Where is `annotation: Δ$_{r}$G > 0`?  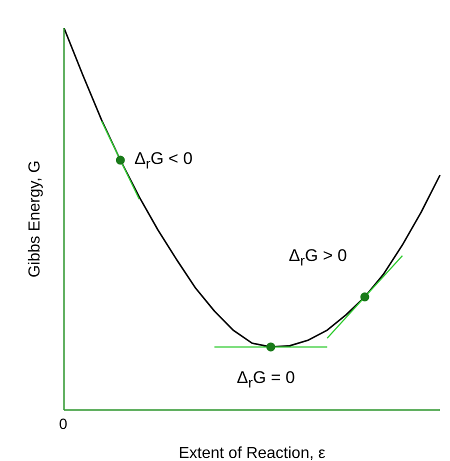
annotation: Δ$_{r}$G > 0 is located at coordinates (317, 258).